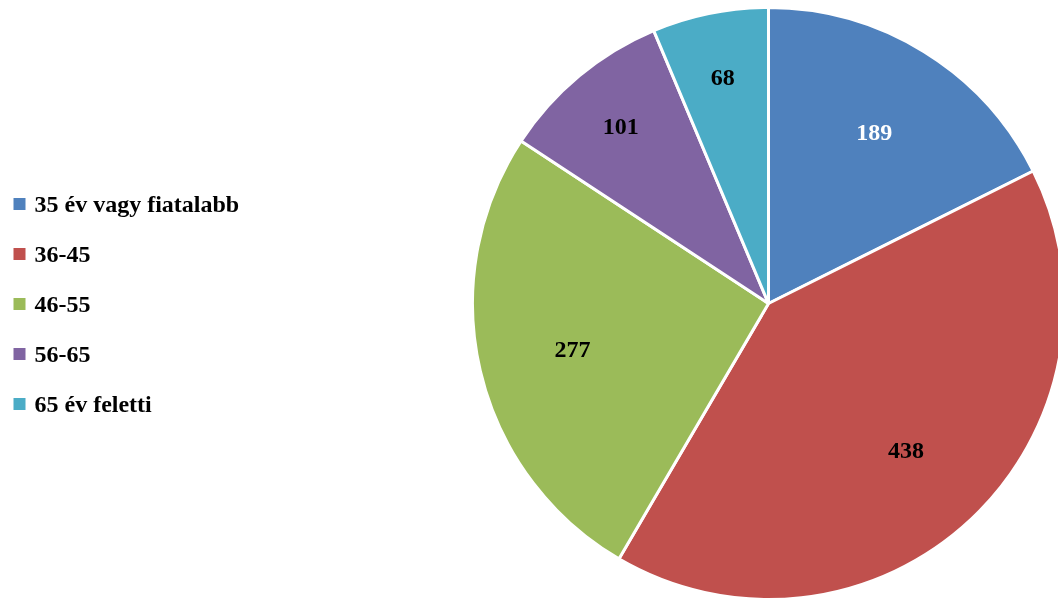 Image resolution: width=1058 pixels, height=607 pixels. What do you see at coordinates (62, 303) in the screenshot?
I see `legend-label: 46-55` at bounding box center [62, 303].